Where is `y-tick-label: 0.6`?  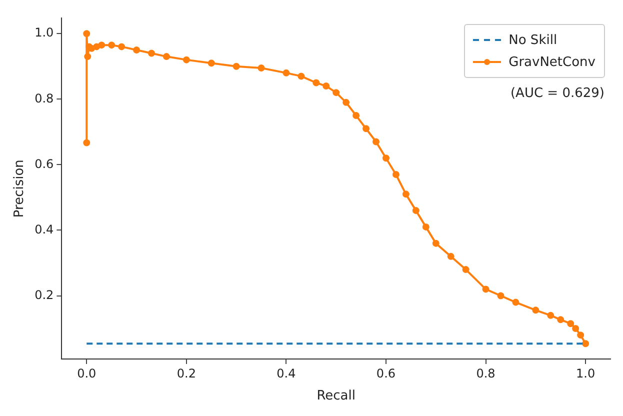
y-tick-label: 0.6 is located at coordinates (44, 163).